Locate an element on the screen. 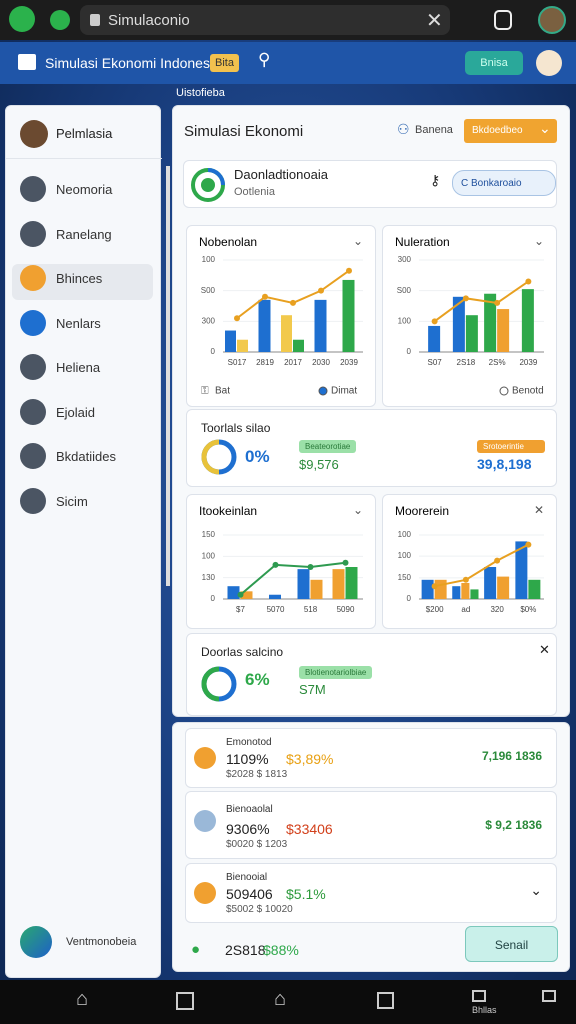  y-tick-label: 150 is located at coordinates (209, 534).